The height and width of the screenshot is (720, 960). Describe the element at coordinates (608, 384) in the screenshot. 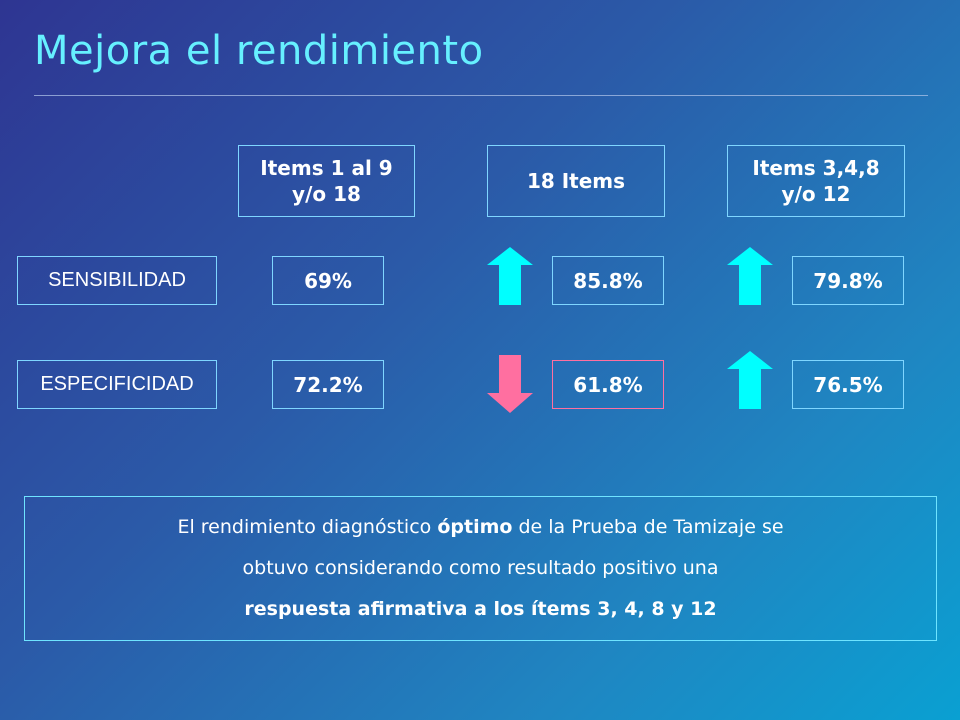

I see `especificidad-col2-value: 61.8%` at that location.